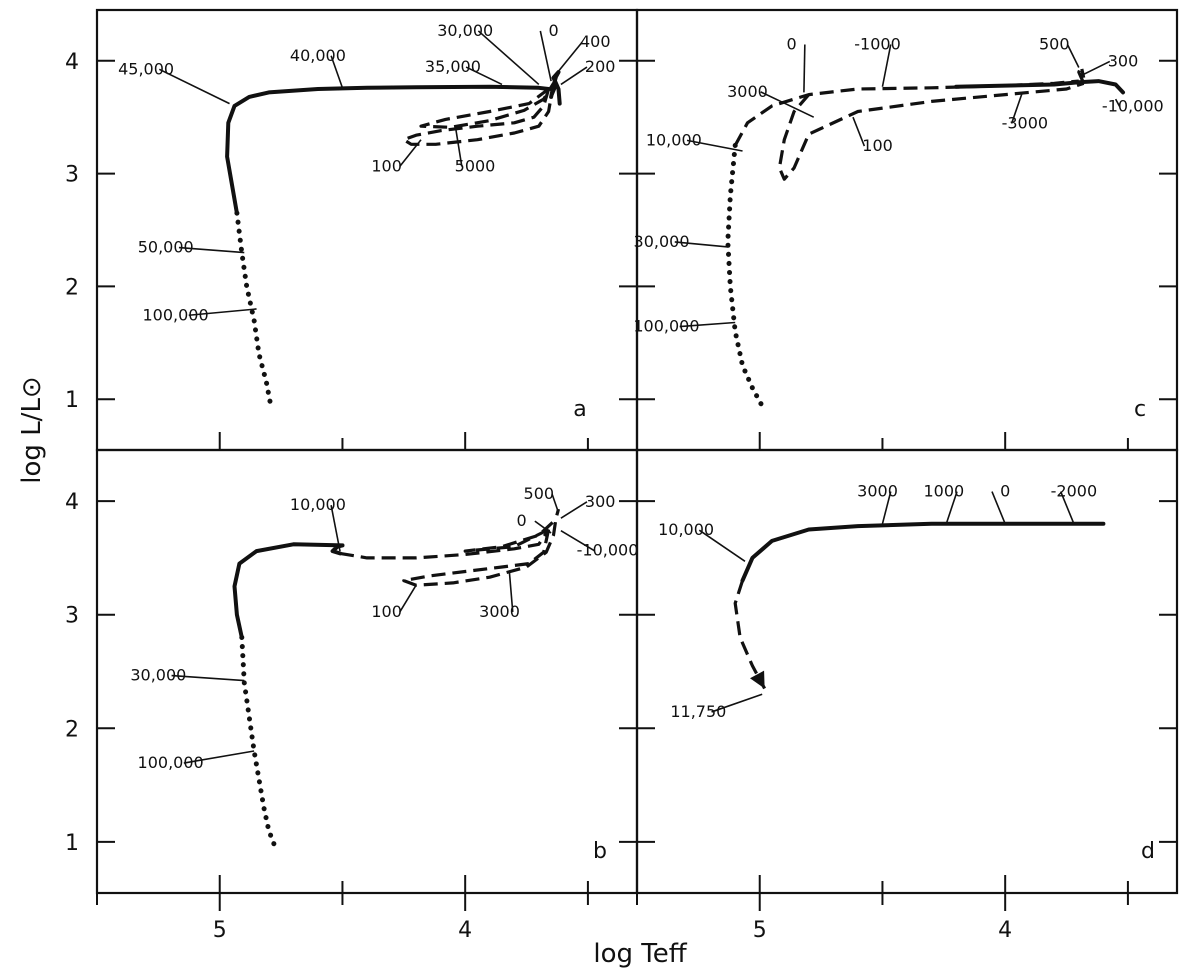 The height and width of the screenshot is (971, 1200). What do you see at coordinates (318, 55) in the screenshot?
I see `annotation-label: 40,000` at bounding box center [318, 55].